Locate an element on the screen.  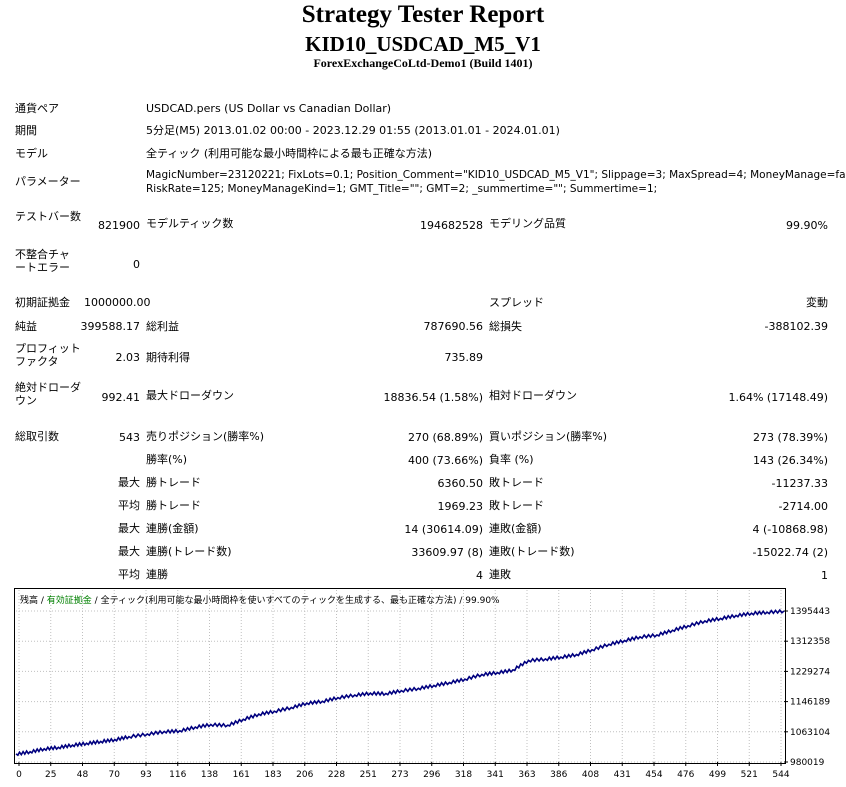
spread-label: スプレッド is located at coordinates (516, 302).